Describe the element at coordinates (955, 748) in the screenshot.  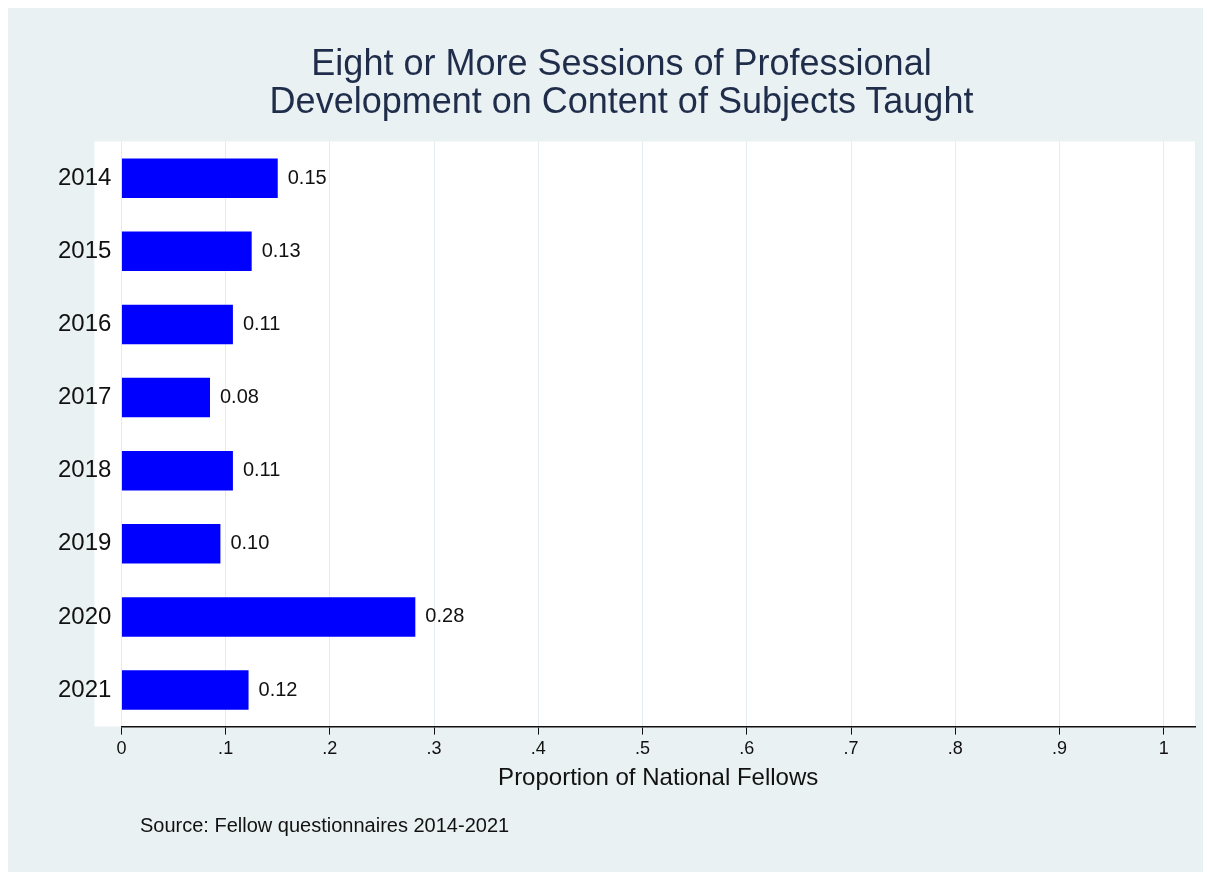
I see `x-tick-label: .8` at that location.